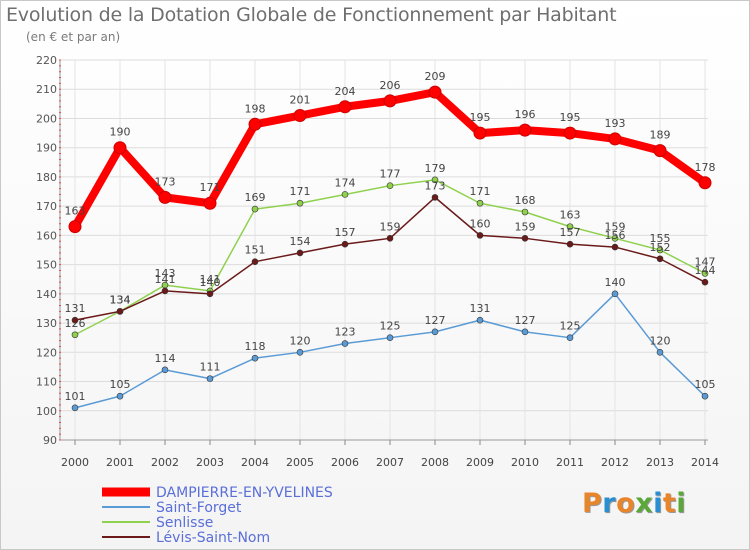 This screenshot has height=550, width=750. I want to click on y-tick-label: 140, so click(46, 294).